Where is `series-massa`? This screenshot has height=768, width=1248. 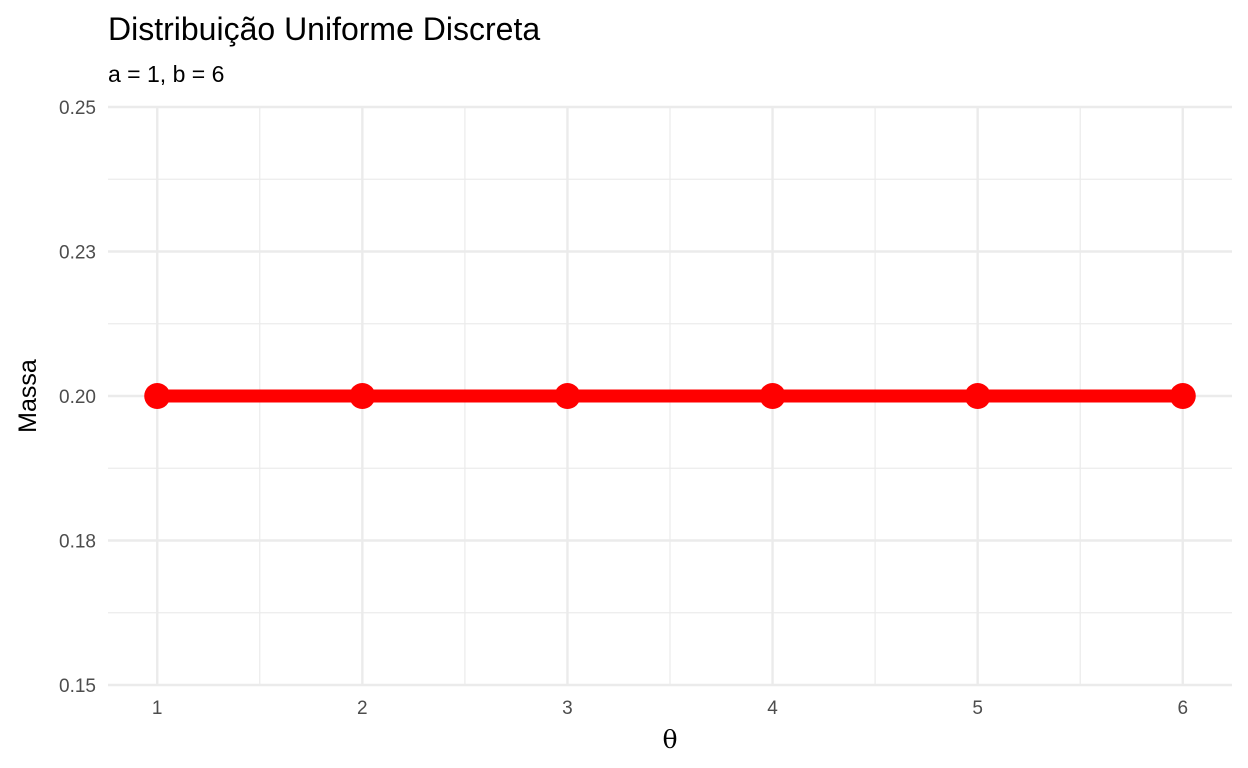
series-massa is located at coordinates (670, 396).